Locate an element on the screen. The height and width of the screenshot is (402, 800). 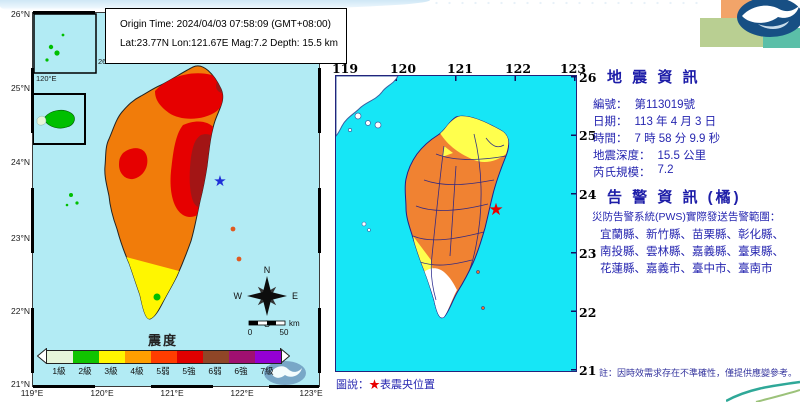
green-island-islet is located at coordinates (233, 229).